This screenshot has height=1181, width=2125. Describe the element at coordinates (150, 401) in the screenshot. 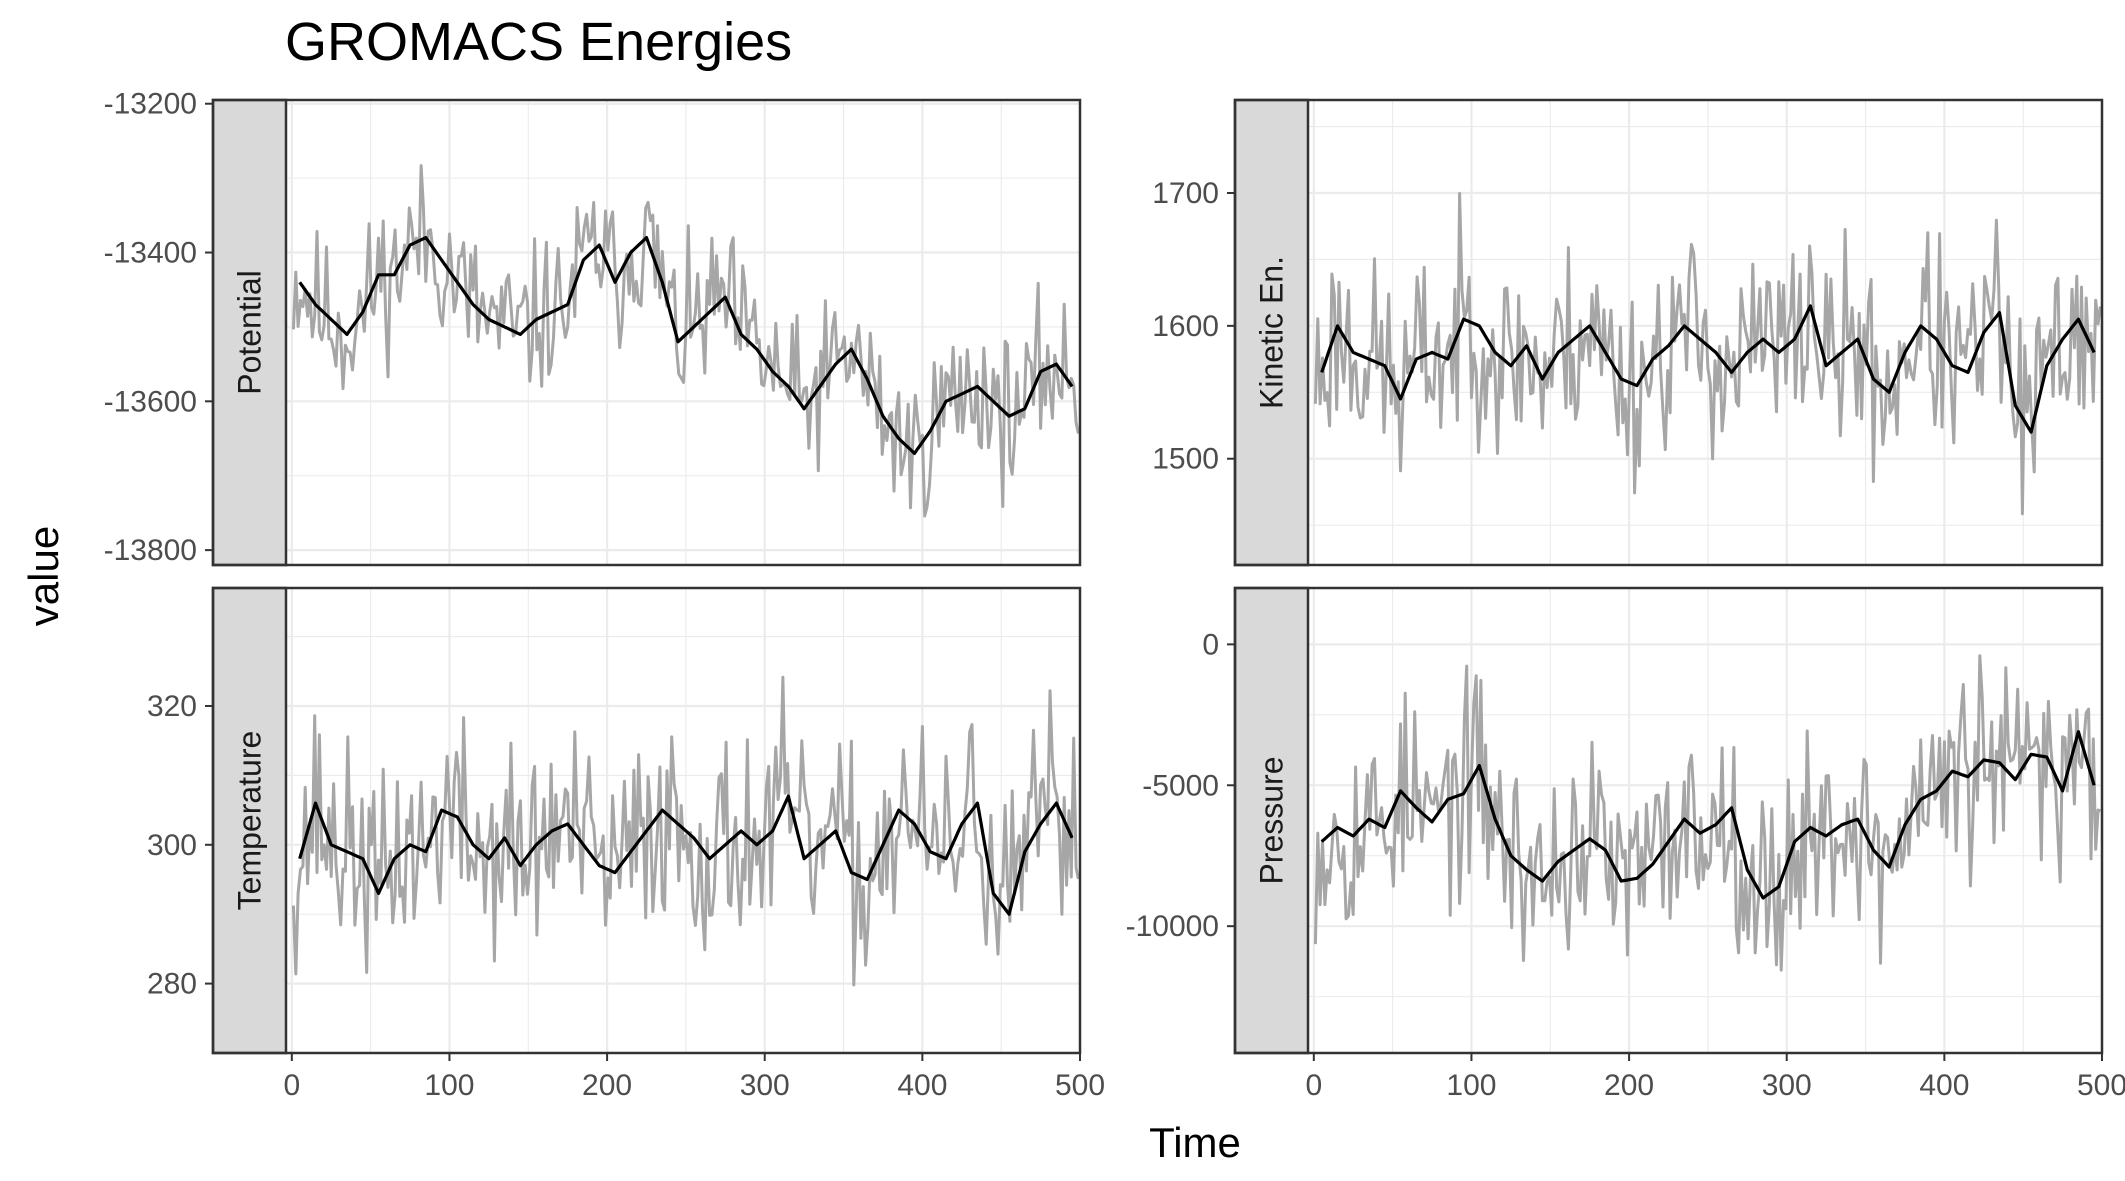

I see `y-tick-label: -13600` at that location.